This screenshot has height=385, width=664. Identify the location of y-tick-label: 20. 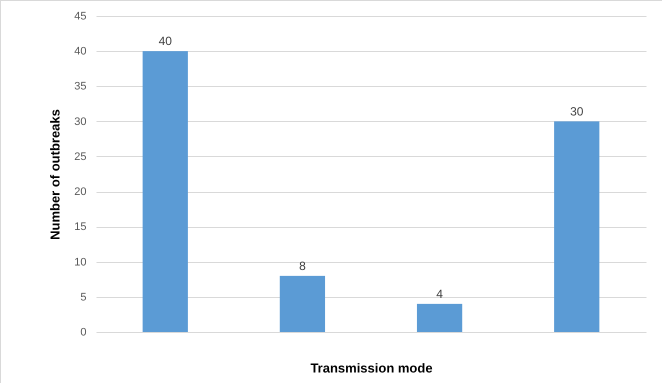
(80, 192).